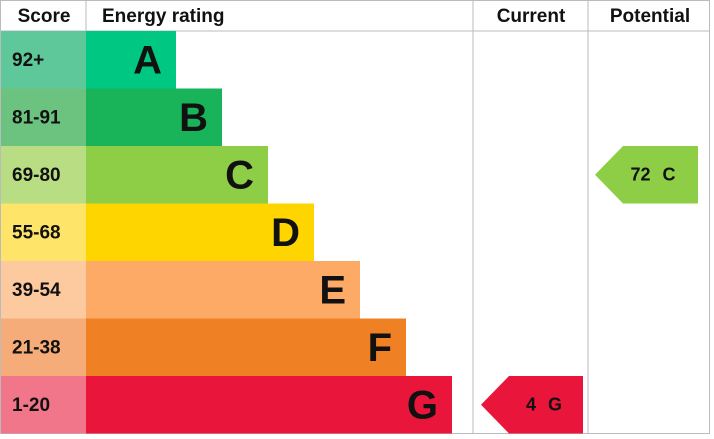 The width and height of the screenshot is (714, 439). What do you see at coordinates (36, 117) in the screenshot?
I see `score-label: 81-91` at bounding box center [36, 117].